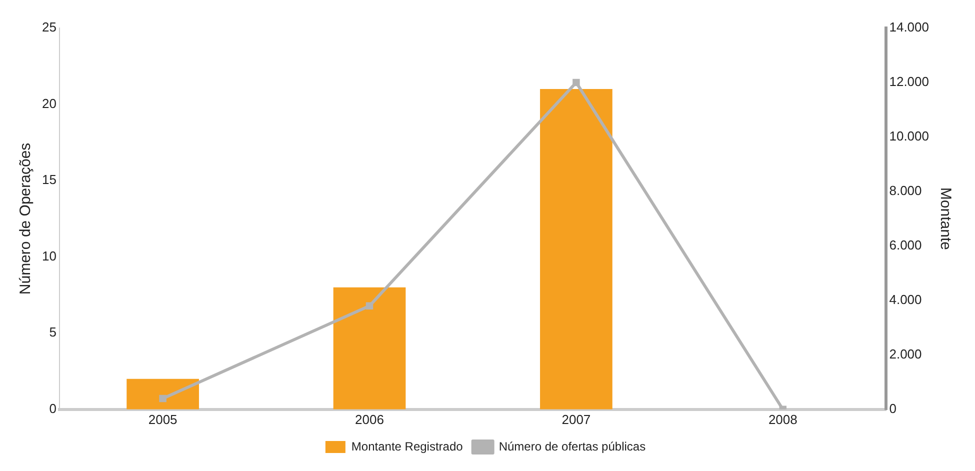  Describe the element at coordinates (407, 446) in the screenshot. I see `legend-label: Montante Registrado` at that location.